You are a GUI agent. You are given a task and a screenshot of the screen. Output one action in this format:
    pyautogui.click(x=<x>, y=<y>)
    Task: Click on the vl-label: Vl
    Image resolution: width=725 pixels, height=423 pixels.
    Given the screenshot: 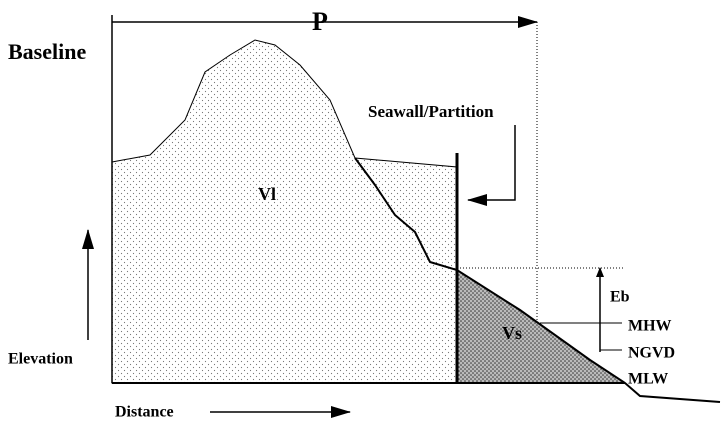 What is the action you would take?
    pyautogui.click(x=267, y=194)
    